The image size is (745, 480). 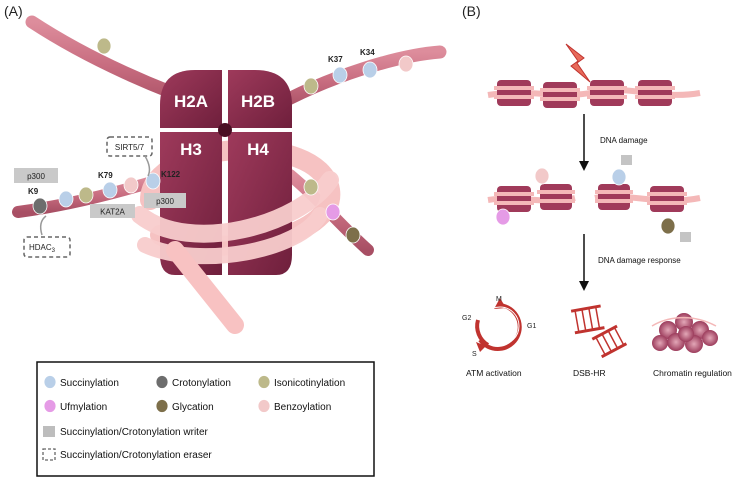 What do you see at coordinates (89, 383) in the screenshot?
I see `legend-succinylation: Succinylation` at bounding box center [89, 383].